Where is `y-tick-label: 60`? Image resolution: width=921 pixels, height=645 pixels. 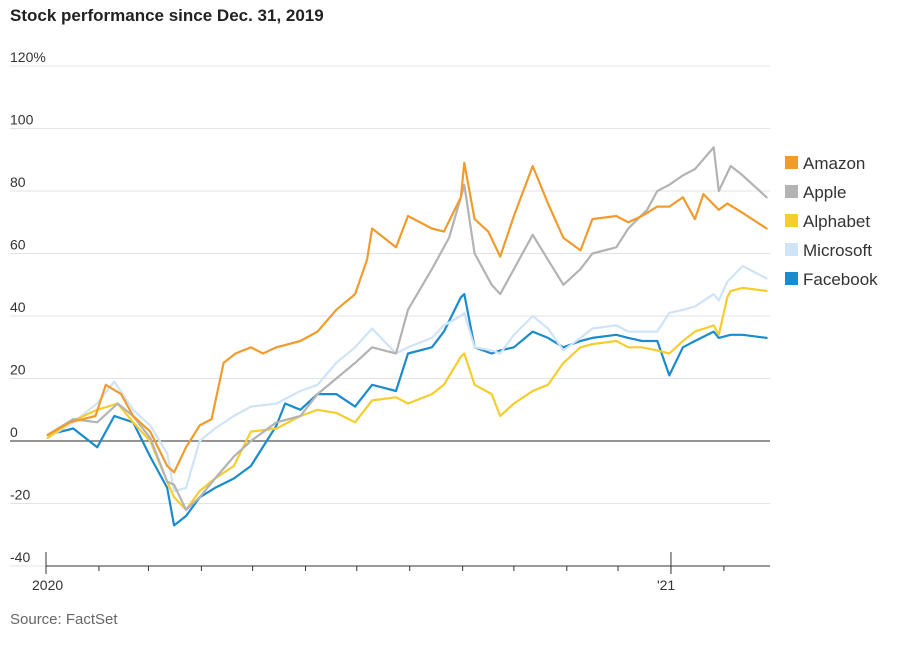
y-tick-label: 60 is located at coordinates (18, 245).